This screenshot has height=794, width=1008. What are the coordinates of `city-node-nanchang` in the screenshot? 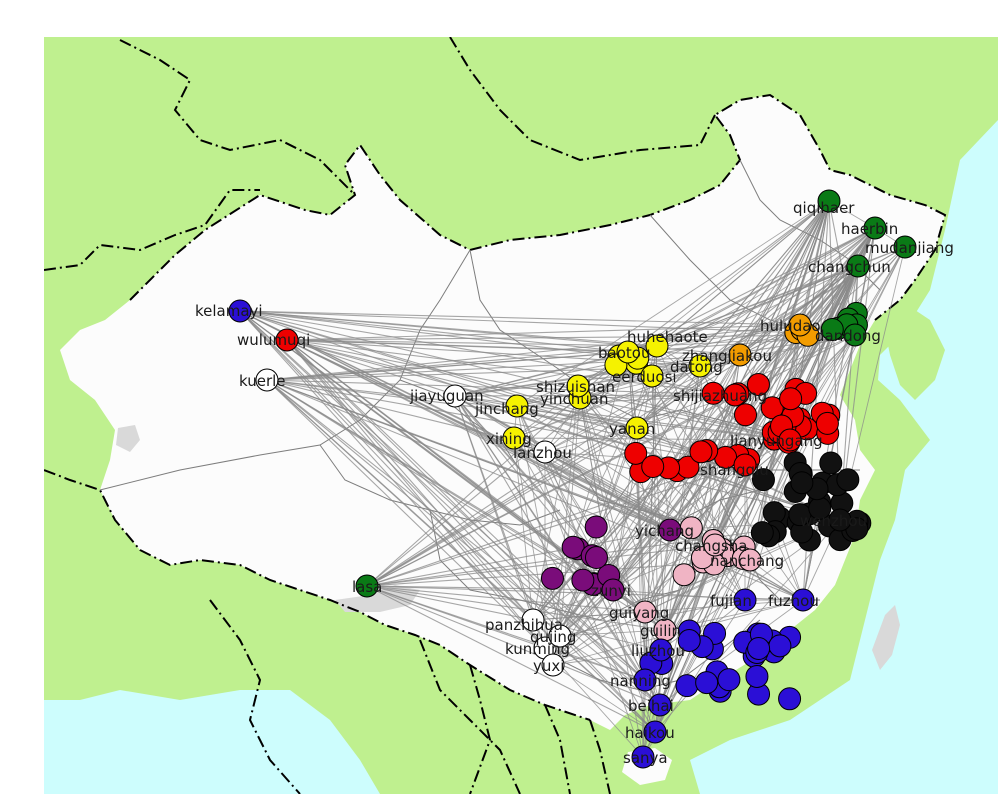 It's located at (750, 560).